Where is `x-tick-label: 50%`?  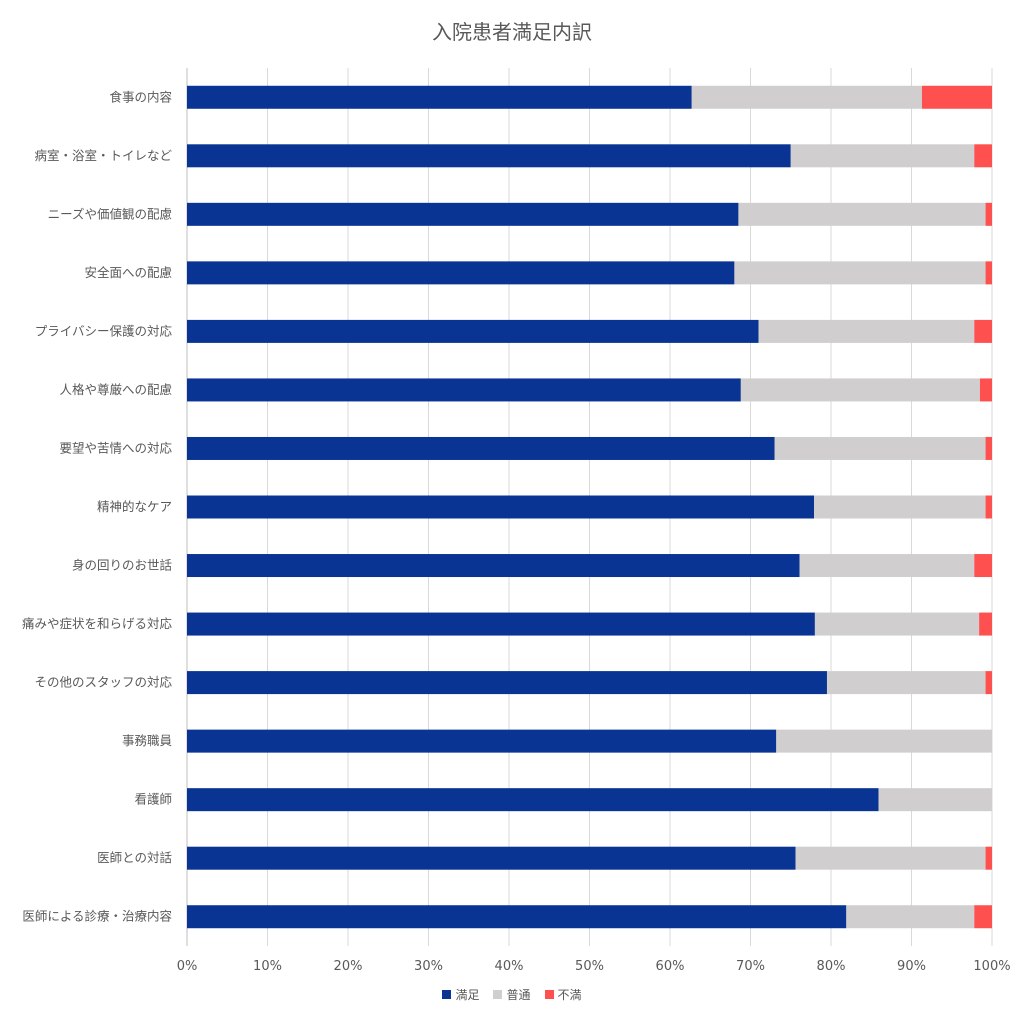
x-tick-label: 50% is located at coordinates (589, 966).